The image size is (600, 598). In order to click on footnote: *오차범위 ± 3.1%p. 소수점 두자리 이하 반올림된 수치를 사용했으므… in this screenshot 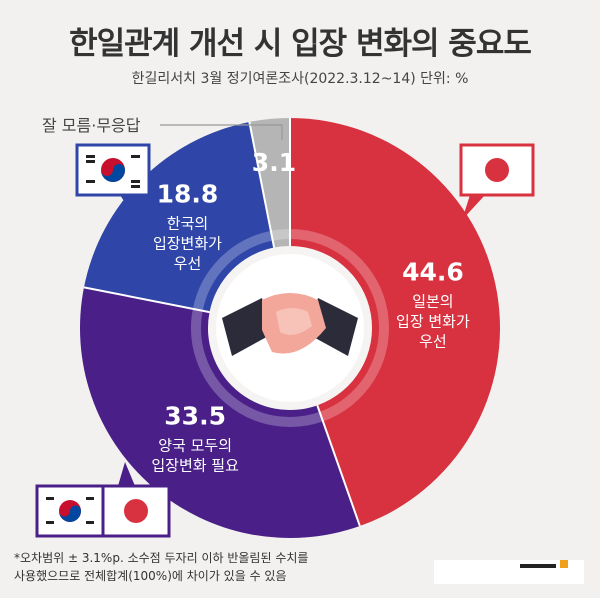, I will do `click(161, 567)`.